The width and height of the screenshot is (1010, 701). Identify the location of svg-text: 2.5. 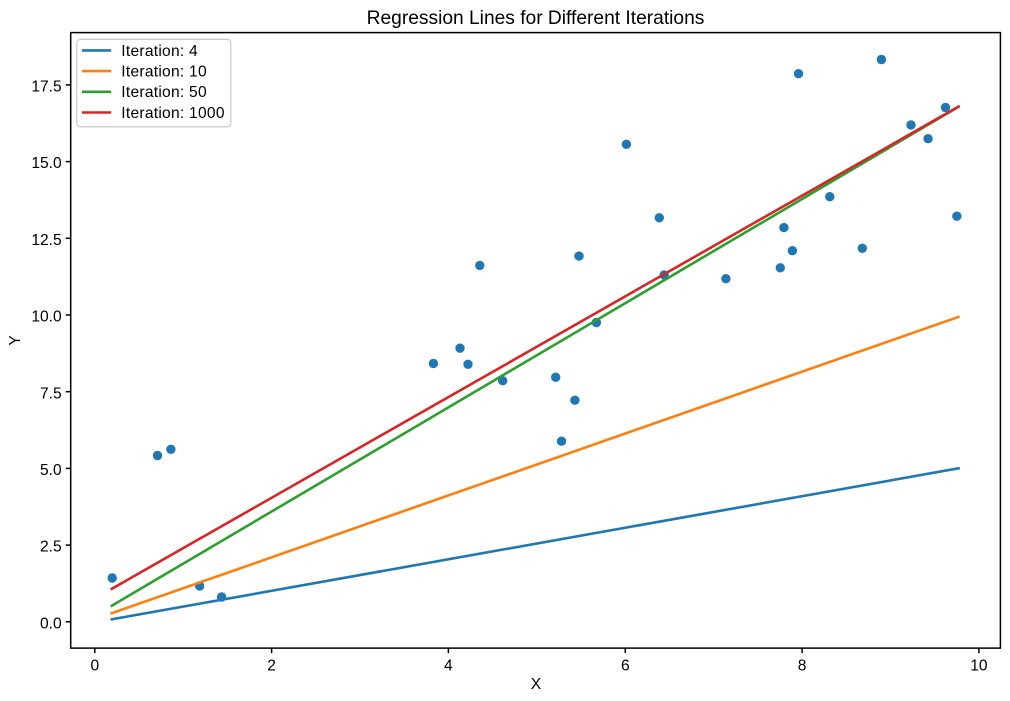
(51, 547).